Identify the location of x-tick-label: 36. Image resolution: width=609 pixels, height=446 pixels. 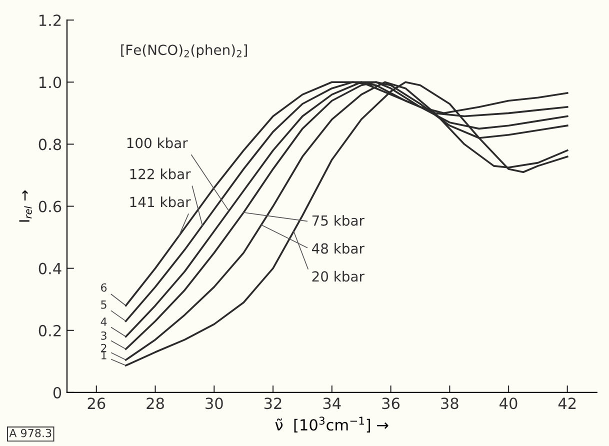
(391, 404).